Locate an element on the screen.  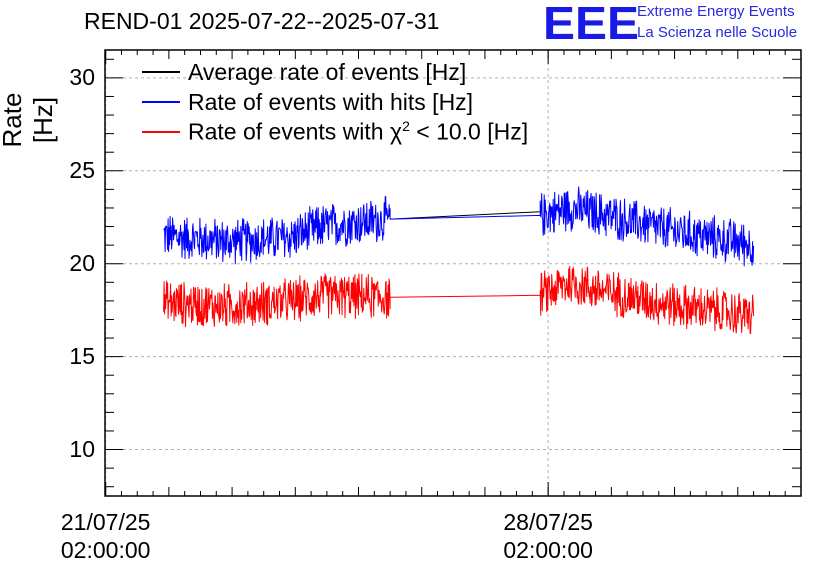
y-tick-label: 10 is located at coordinates (82, 448).